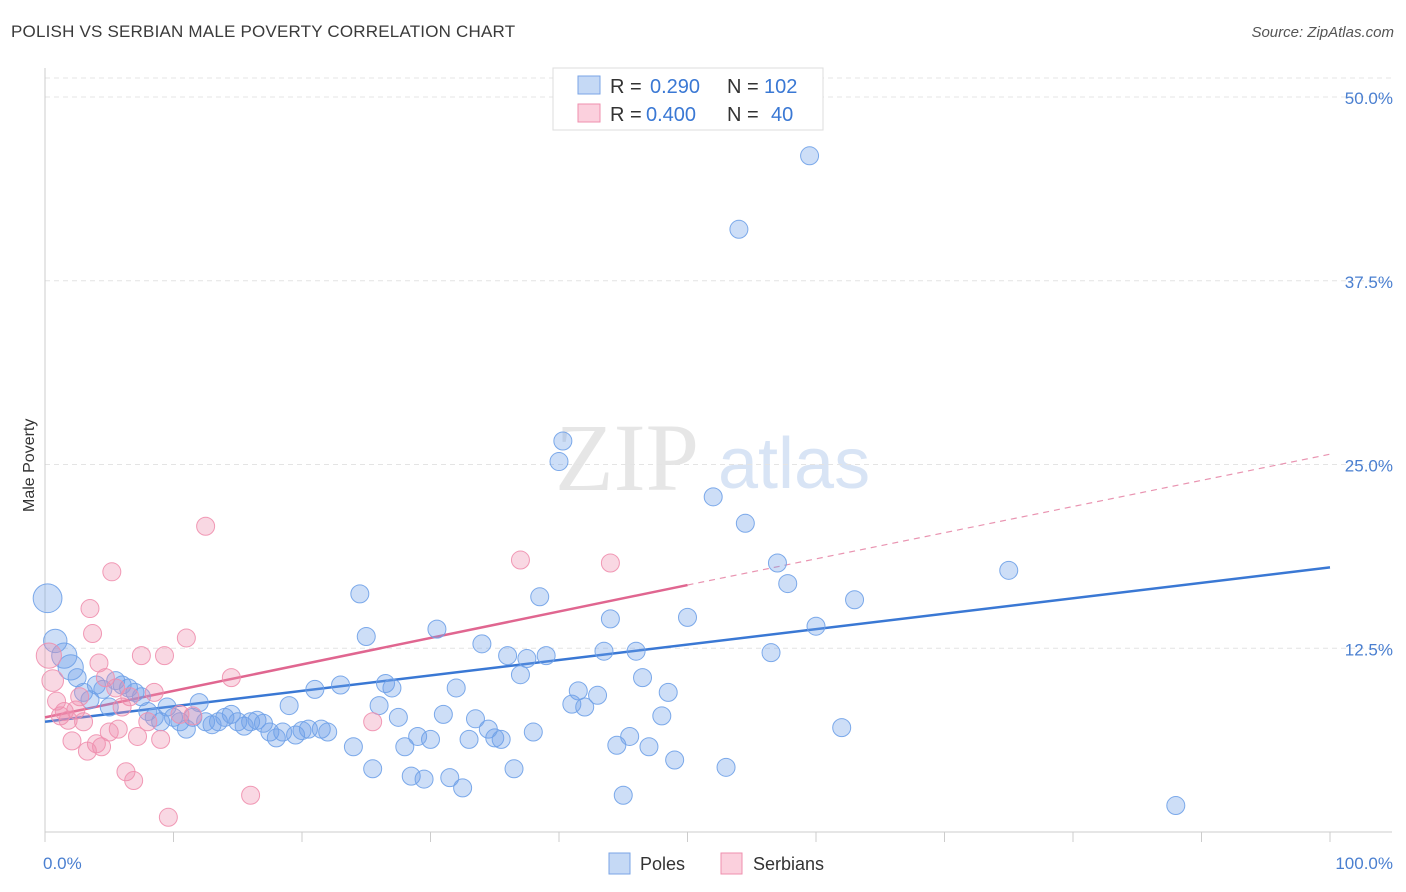  I want to click on bottom-legend-serbians-label: Serbians, so click(788, 864).